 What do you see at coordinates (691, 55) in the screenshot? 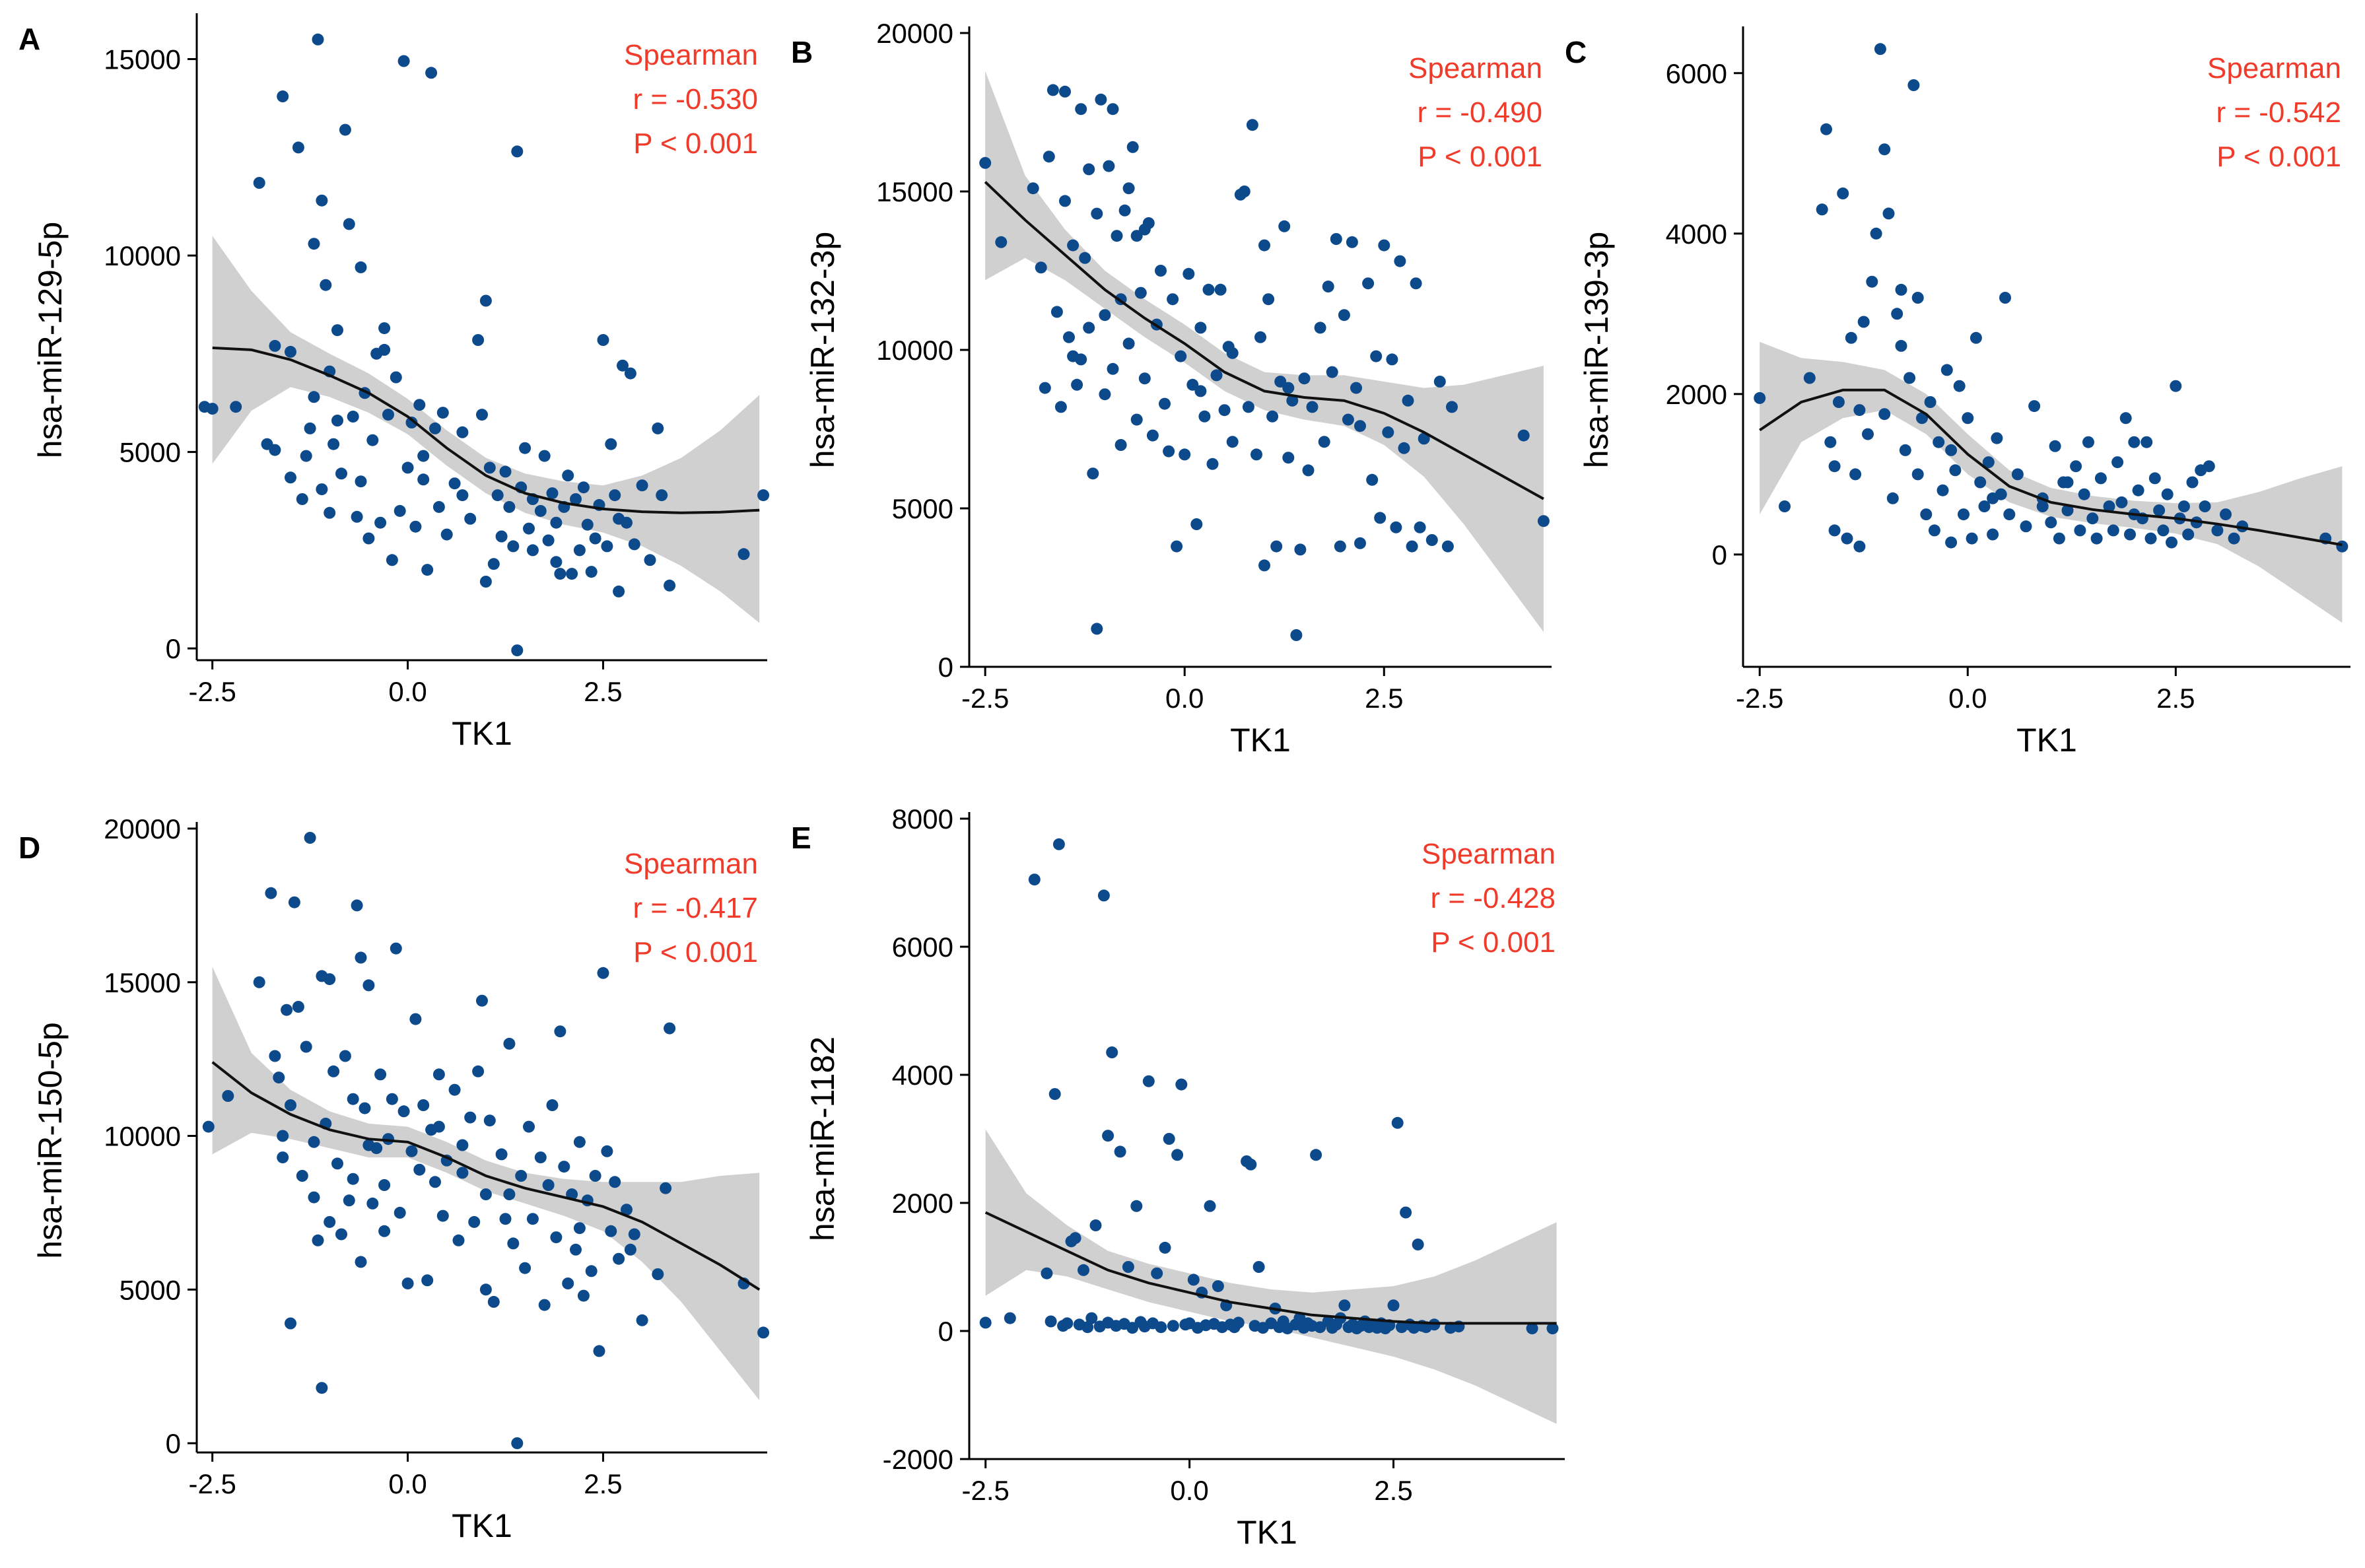
I see `stat-method-label: Spearman` at bounding box center [691, 55].